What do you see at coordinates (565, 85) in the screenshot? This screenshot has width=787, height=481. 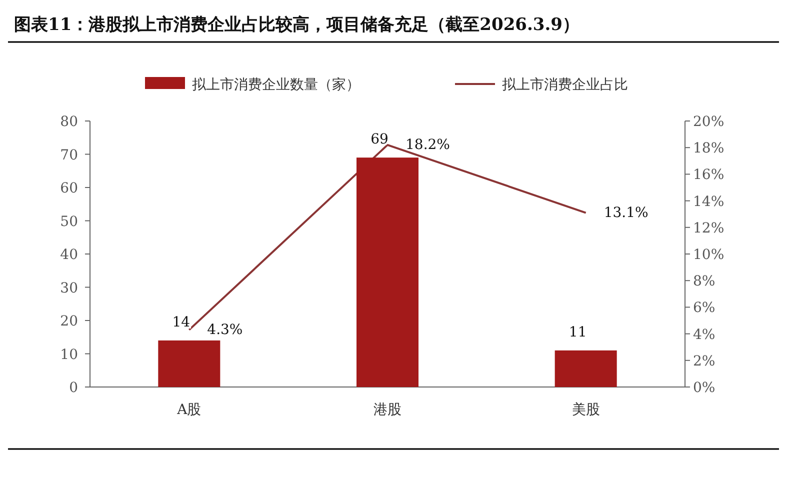 I see `legend-label: 拟上市消费企业占比` at bounding box center [565, 85].